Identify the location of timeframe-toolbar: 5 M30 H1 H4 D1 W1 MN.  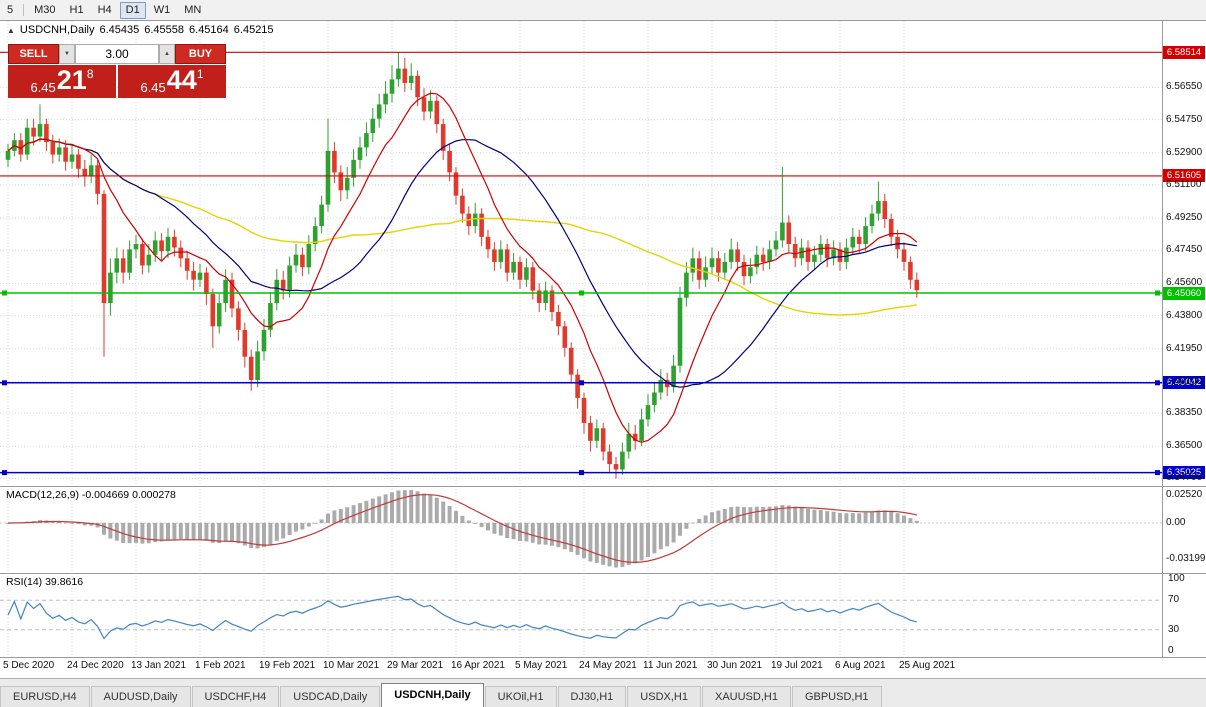
(603, 10).